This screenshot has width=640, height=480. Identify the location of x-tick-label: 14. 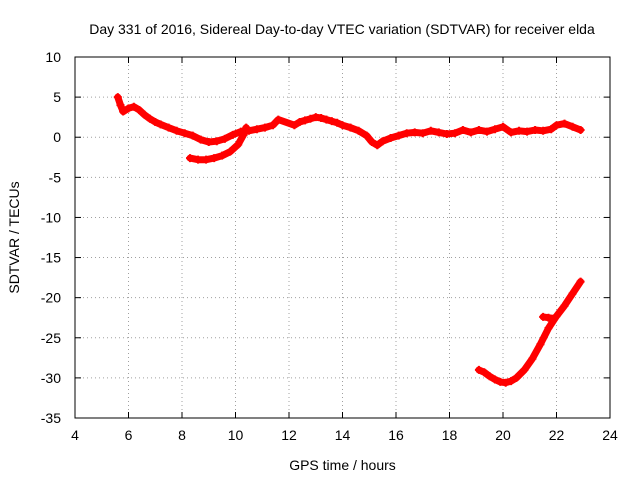
(343, 435).